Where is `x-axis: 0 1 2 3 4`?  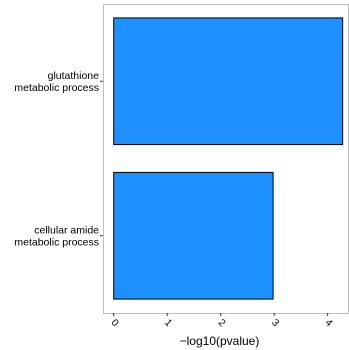
x-axis: 0 1 2 3 4 is located at coordinates (222, 321).